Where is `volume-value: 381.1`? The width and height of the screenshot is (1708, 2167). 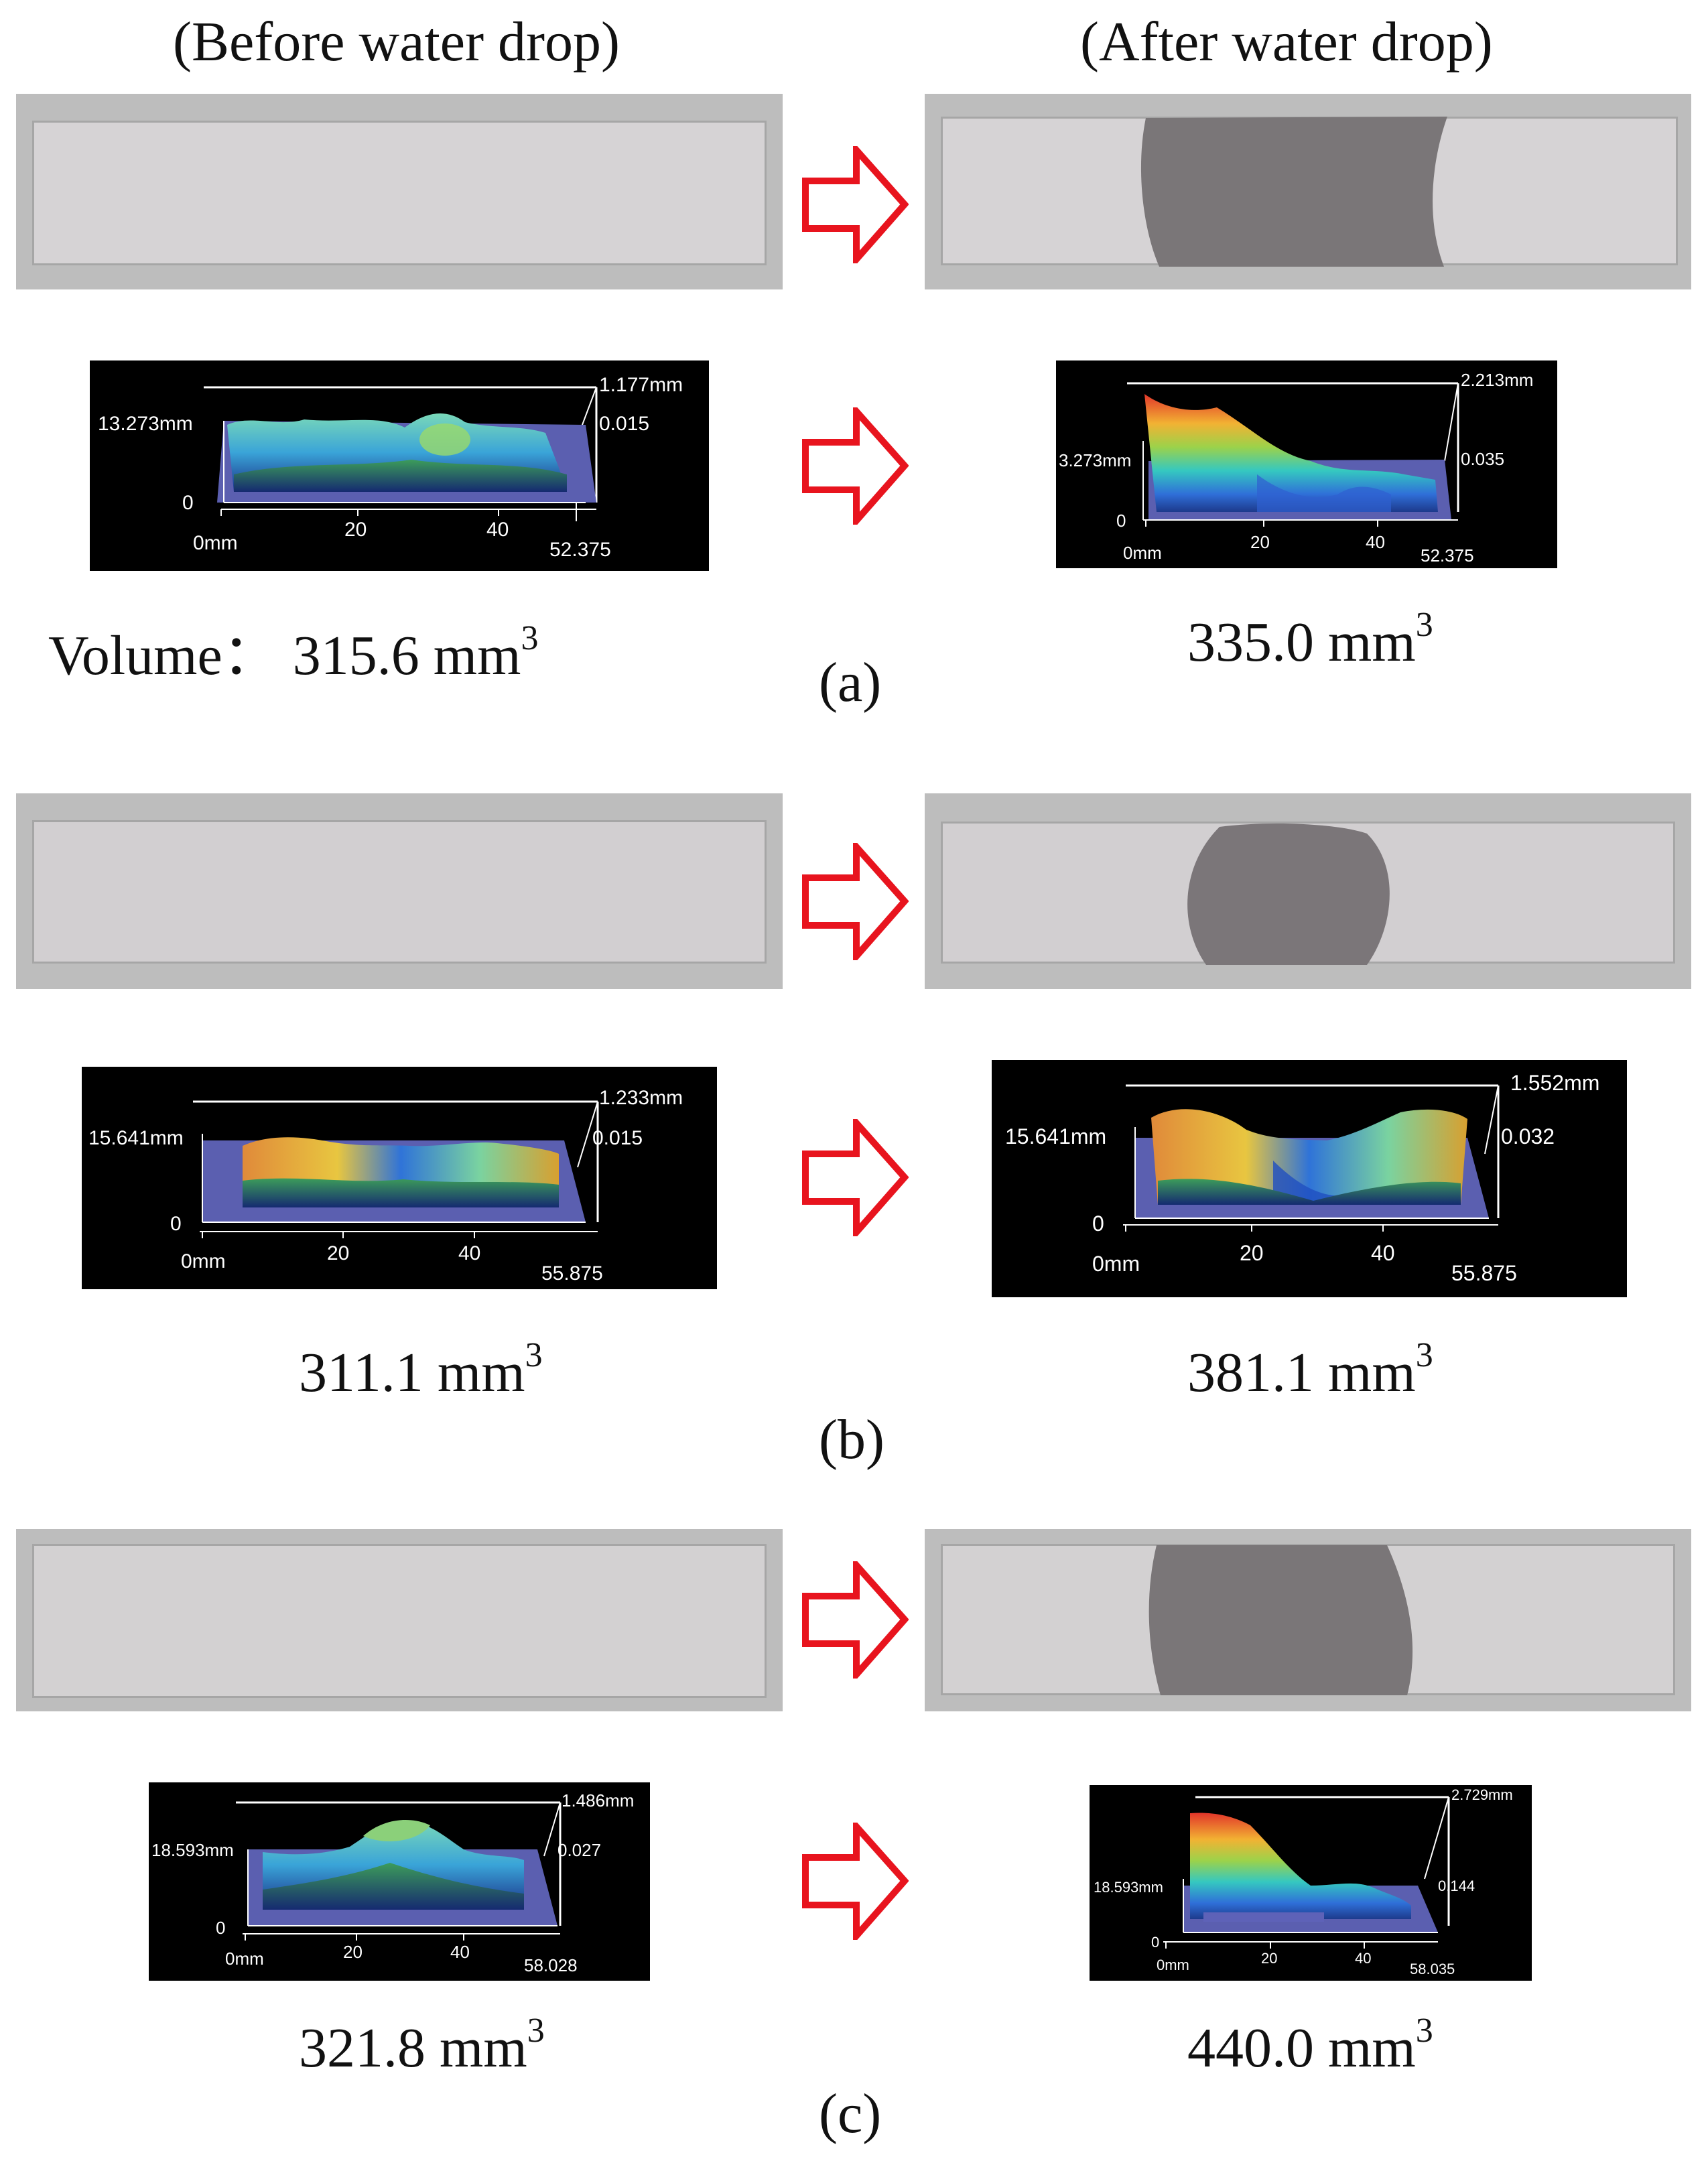
volume-value: 381.1 is located at coordinates (1250, 1372).